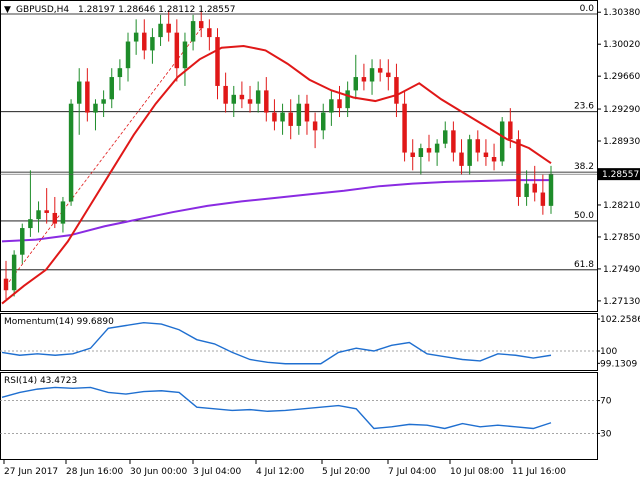 The width and height of the screenshot is (640, 484). I want to click on fib-label-3: 50.0, so click(584, 216).